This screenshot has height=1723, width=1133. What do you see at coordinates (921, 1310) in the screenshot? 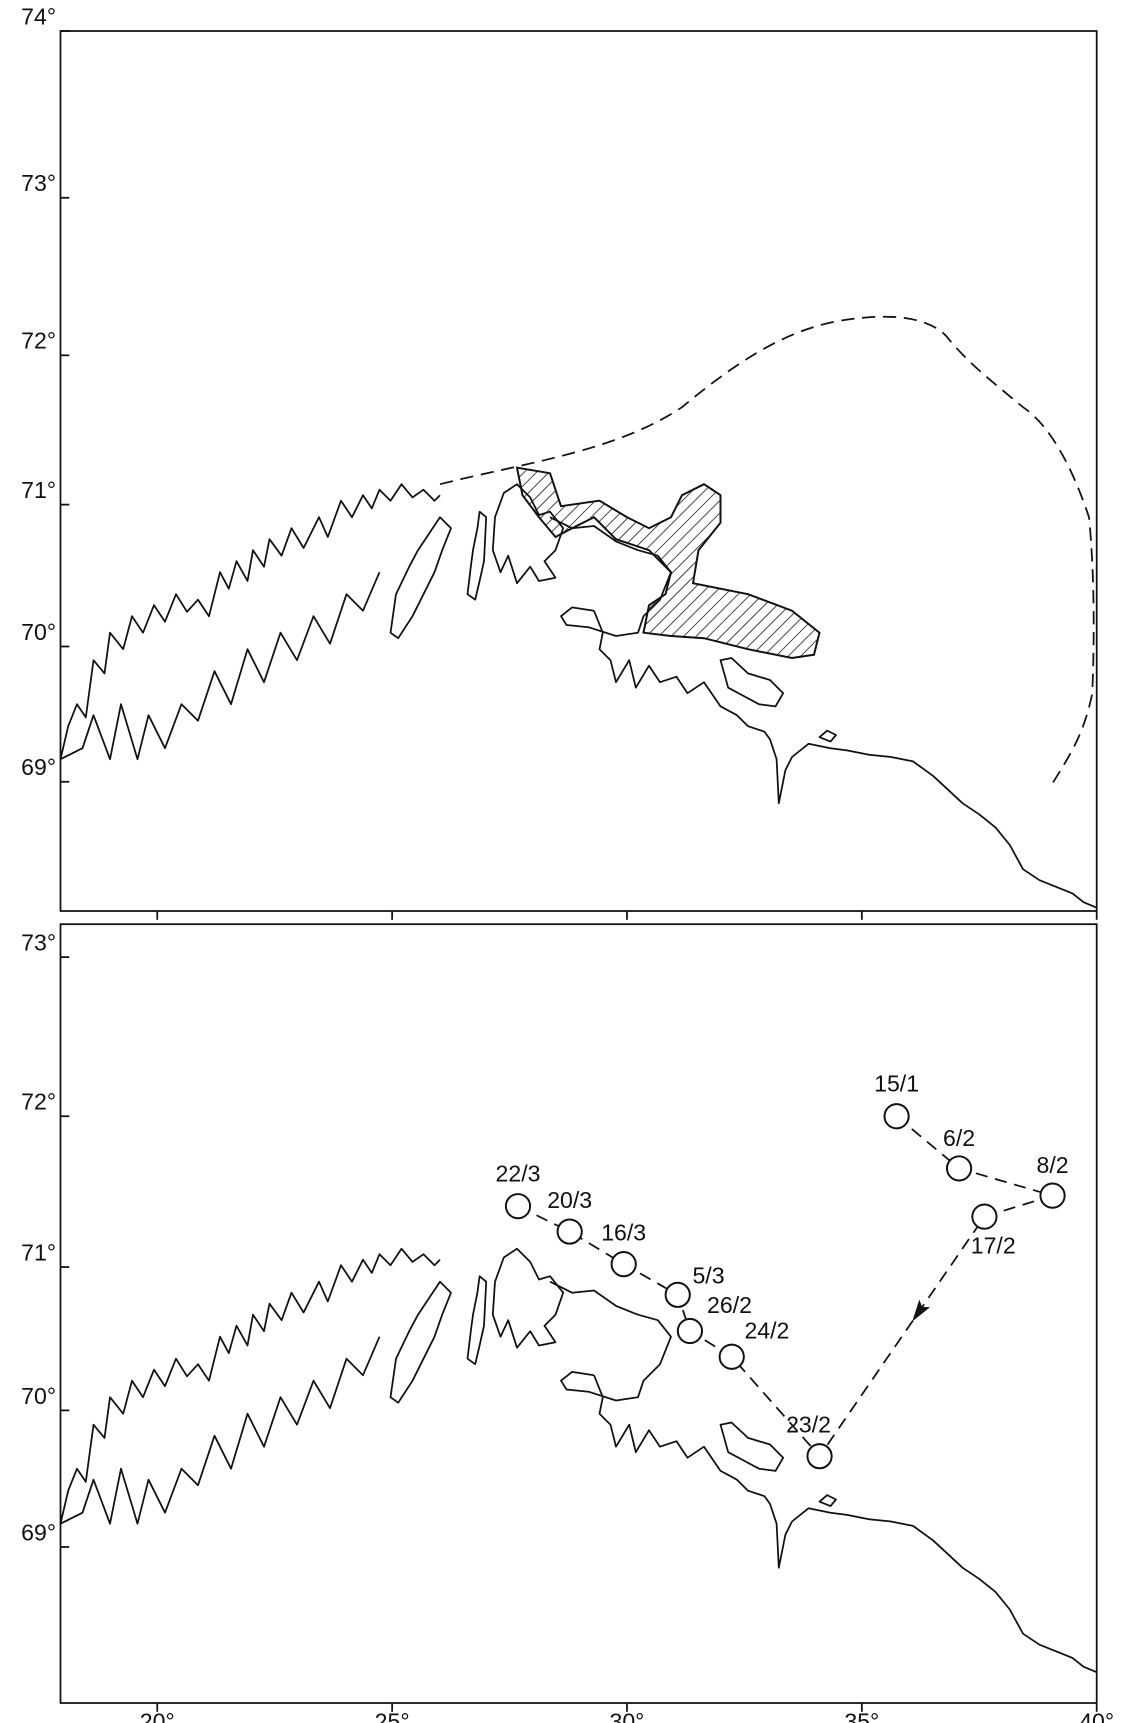
I see `route-arrow` at bounding box center [921, 1310].